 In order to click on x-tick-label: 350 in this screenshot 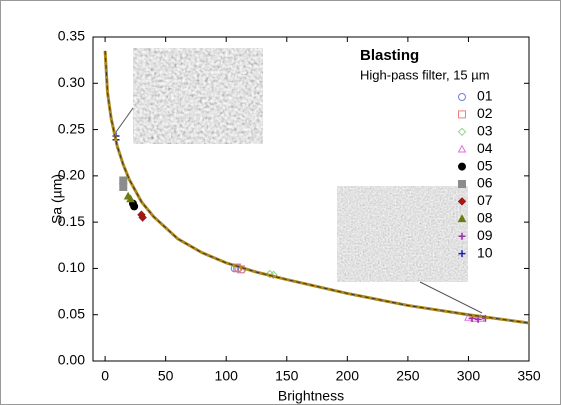, I will do `click(529, 376)`.